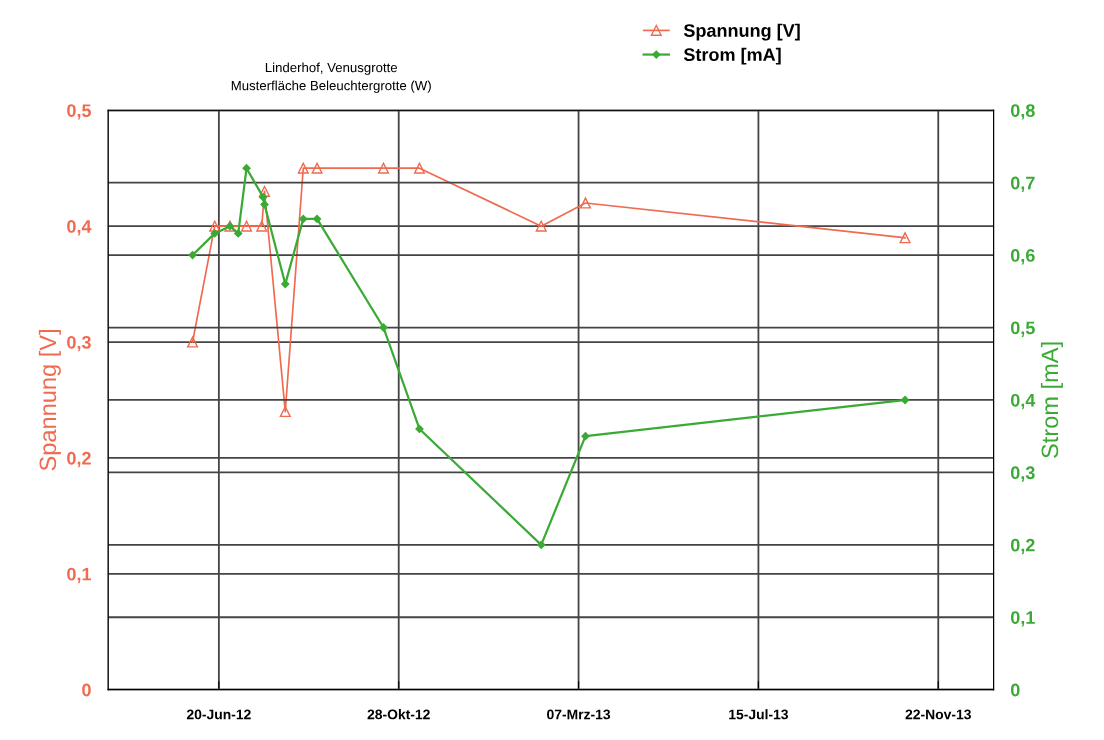  What do you see at coordinates (79, 343) in the screenshot?
I see `y-tick-label: 0,3` at bounding box center [79, 343].